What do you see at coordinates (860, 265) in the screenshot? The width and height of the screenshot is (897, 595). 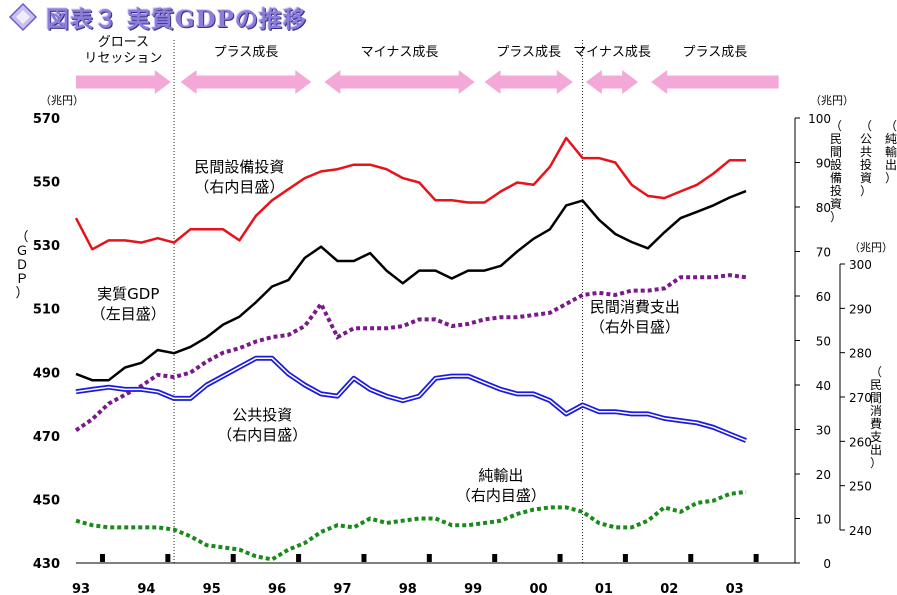 I see `right-outer-tick-label: 300` at bounding box center [860, 265].